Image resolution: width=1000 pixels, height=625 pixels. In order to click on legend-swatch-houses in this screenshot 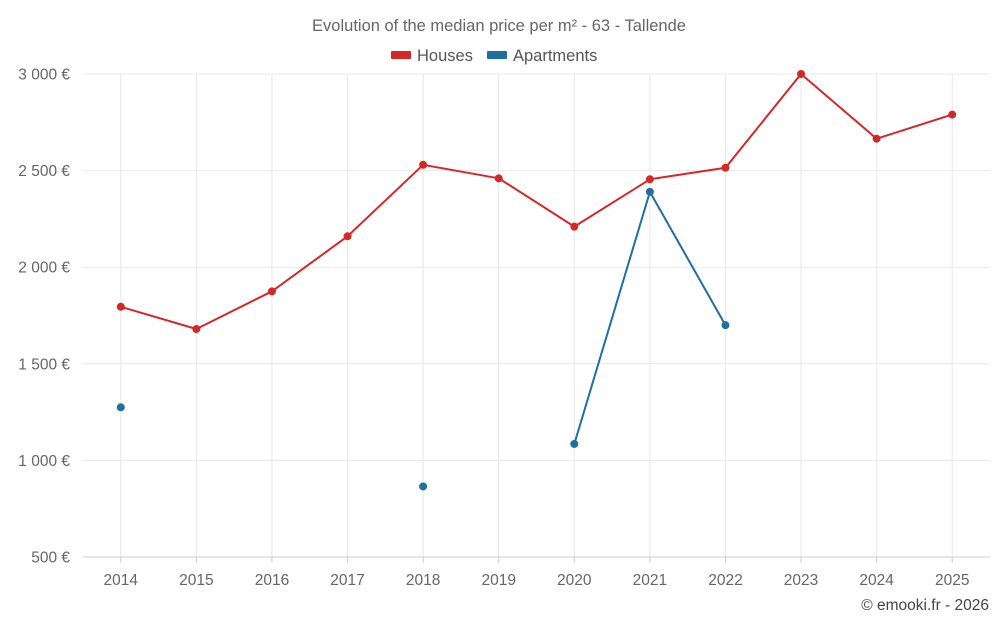, I will do `click(401, 55)`.